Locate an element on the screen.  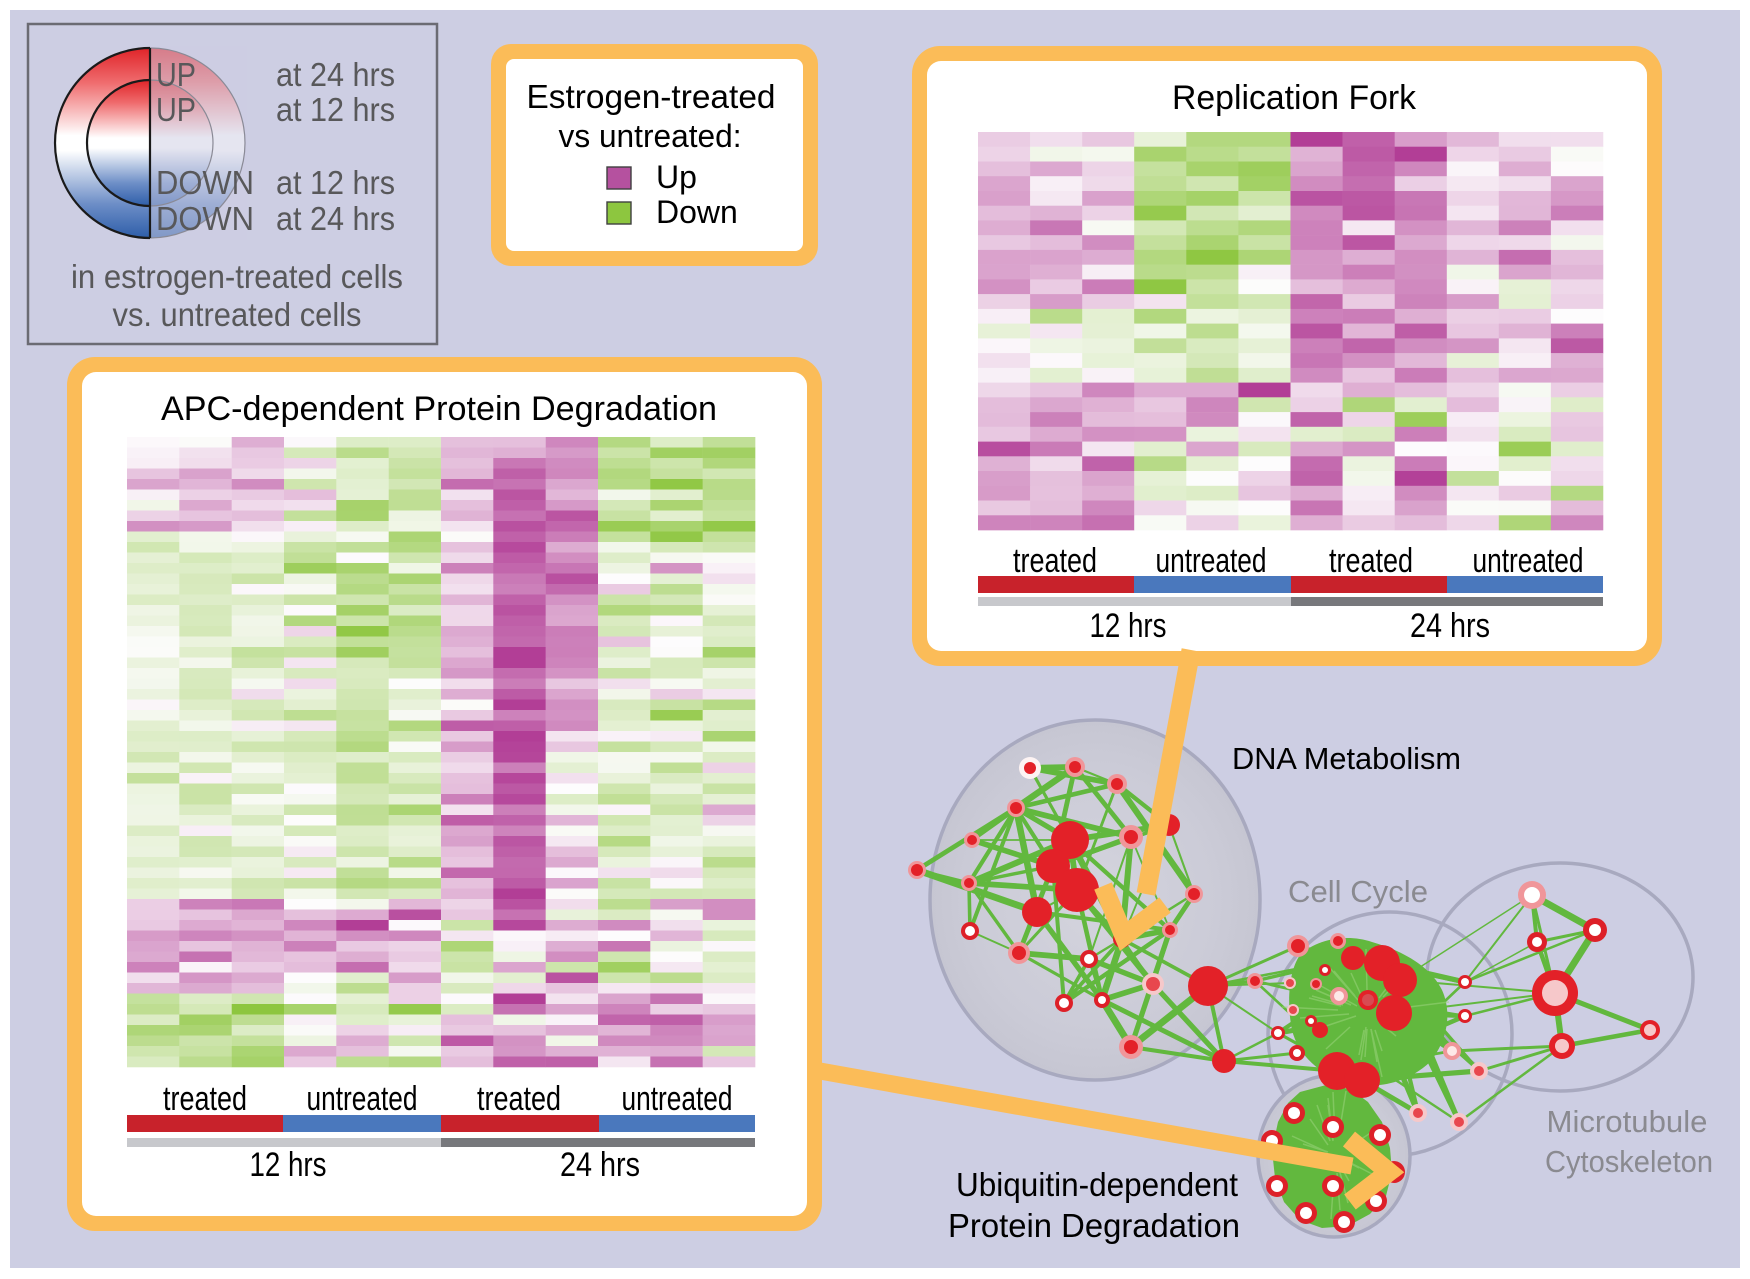
svg-text: Cytoskeleton is located at coordinates (1629, 1161).